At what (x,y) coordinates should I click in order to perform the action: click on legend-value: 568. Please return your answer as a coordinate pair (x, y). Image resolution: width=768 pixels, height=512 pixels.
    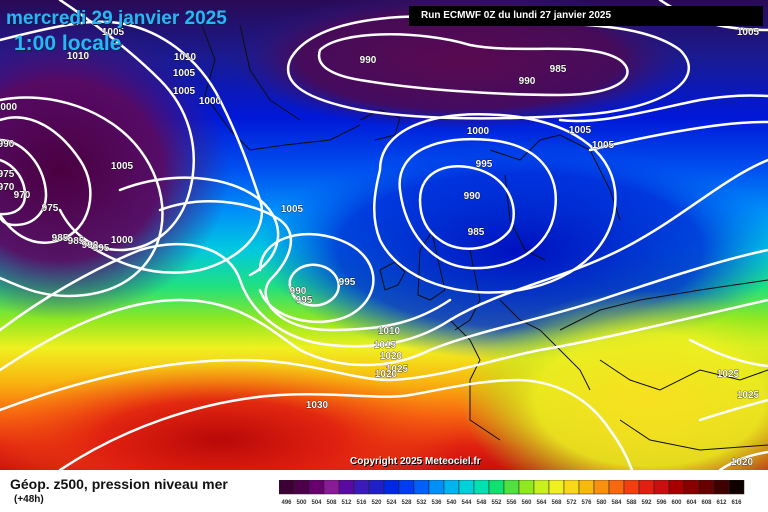
    Looking at the image, I should click on (556, 503).